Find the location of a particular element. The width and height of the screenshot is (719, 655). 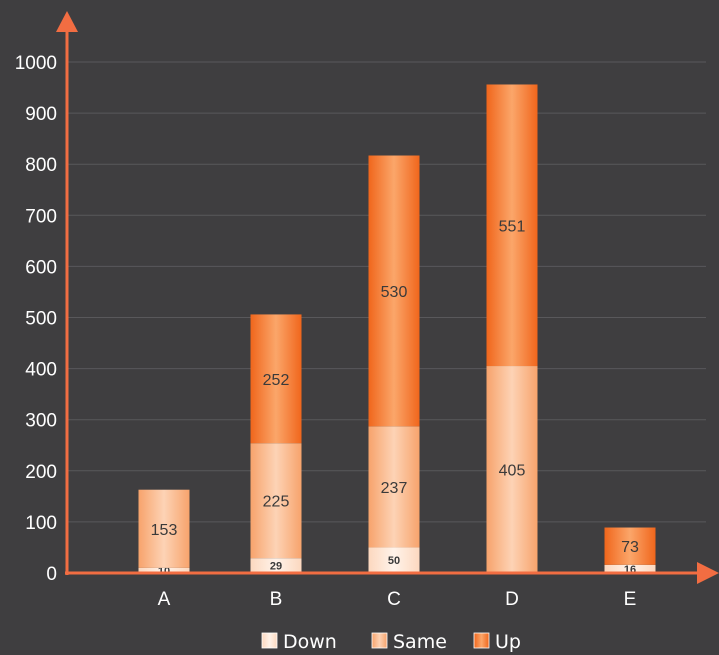

data-label-C-down: 50 is located at coordinates (394, 561).